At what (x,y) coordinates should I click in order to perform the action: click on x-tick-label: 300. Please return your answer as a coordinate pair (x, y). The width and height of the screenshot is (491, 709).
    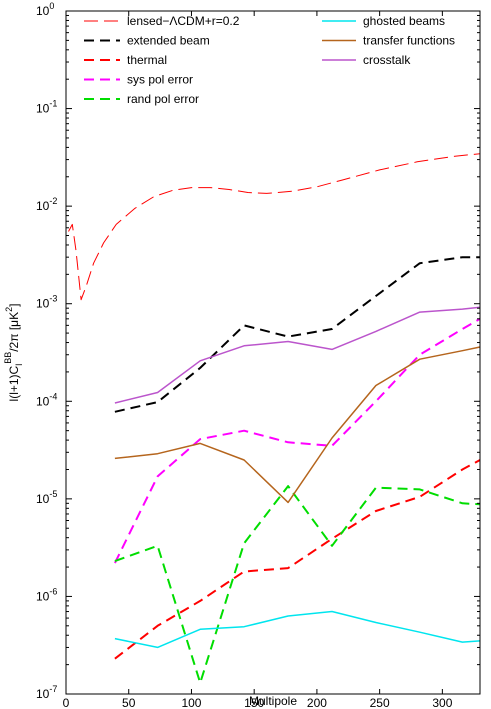
    Looking at the image, I should click on (442, 702).